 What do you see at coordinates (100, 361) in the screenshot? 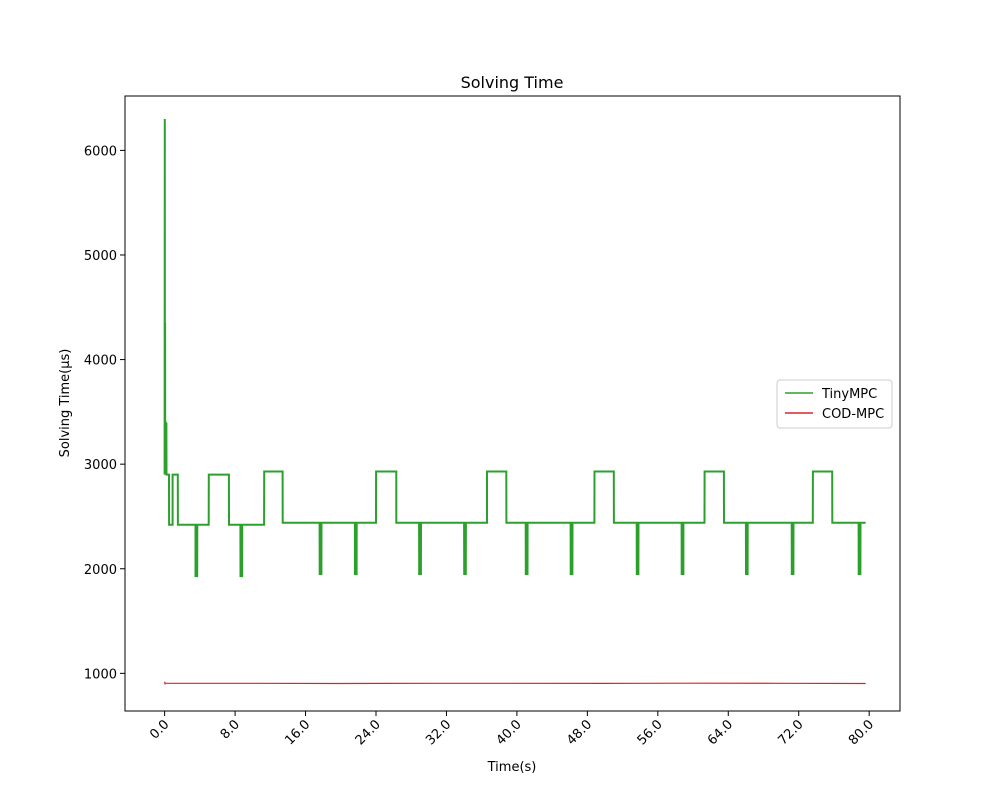
I see `y-tick-label: 4000` at bounding box center [100, 361].